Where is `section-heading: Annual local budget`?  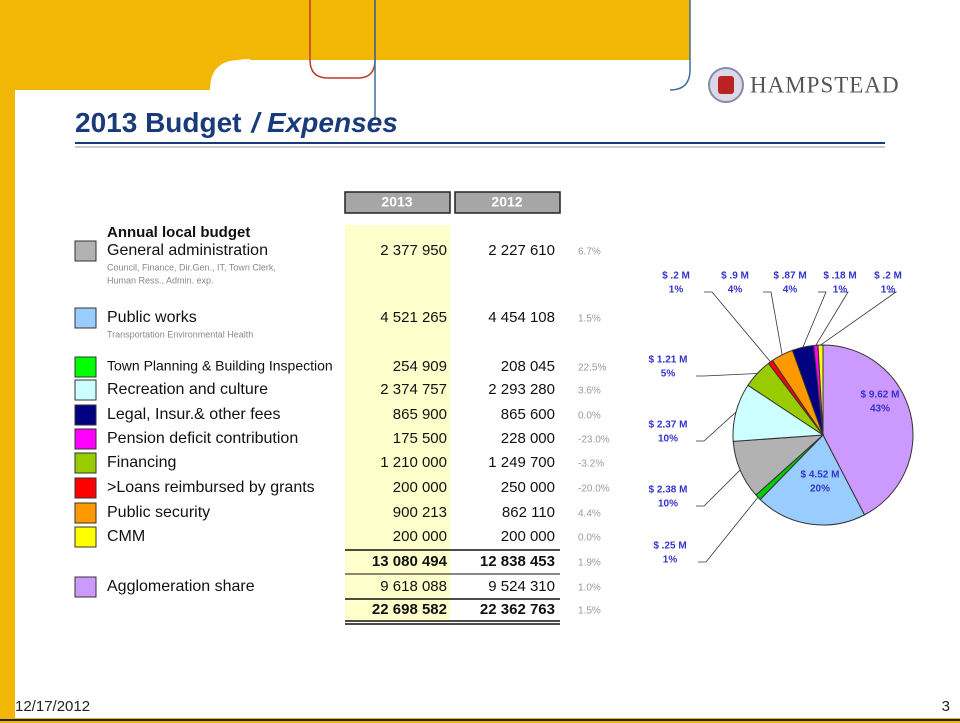 section-heading: Annual local budget is located at coordinates (178, 232).